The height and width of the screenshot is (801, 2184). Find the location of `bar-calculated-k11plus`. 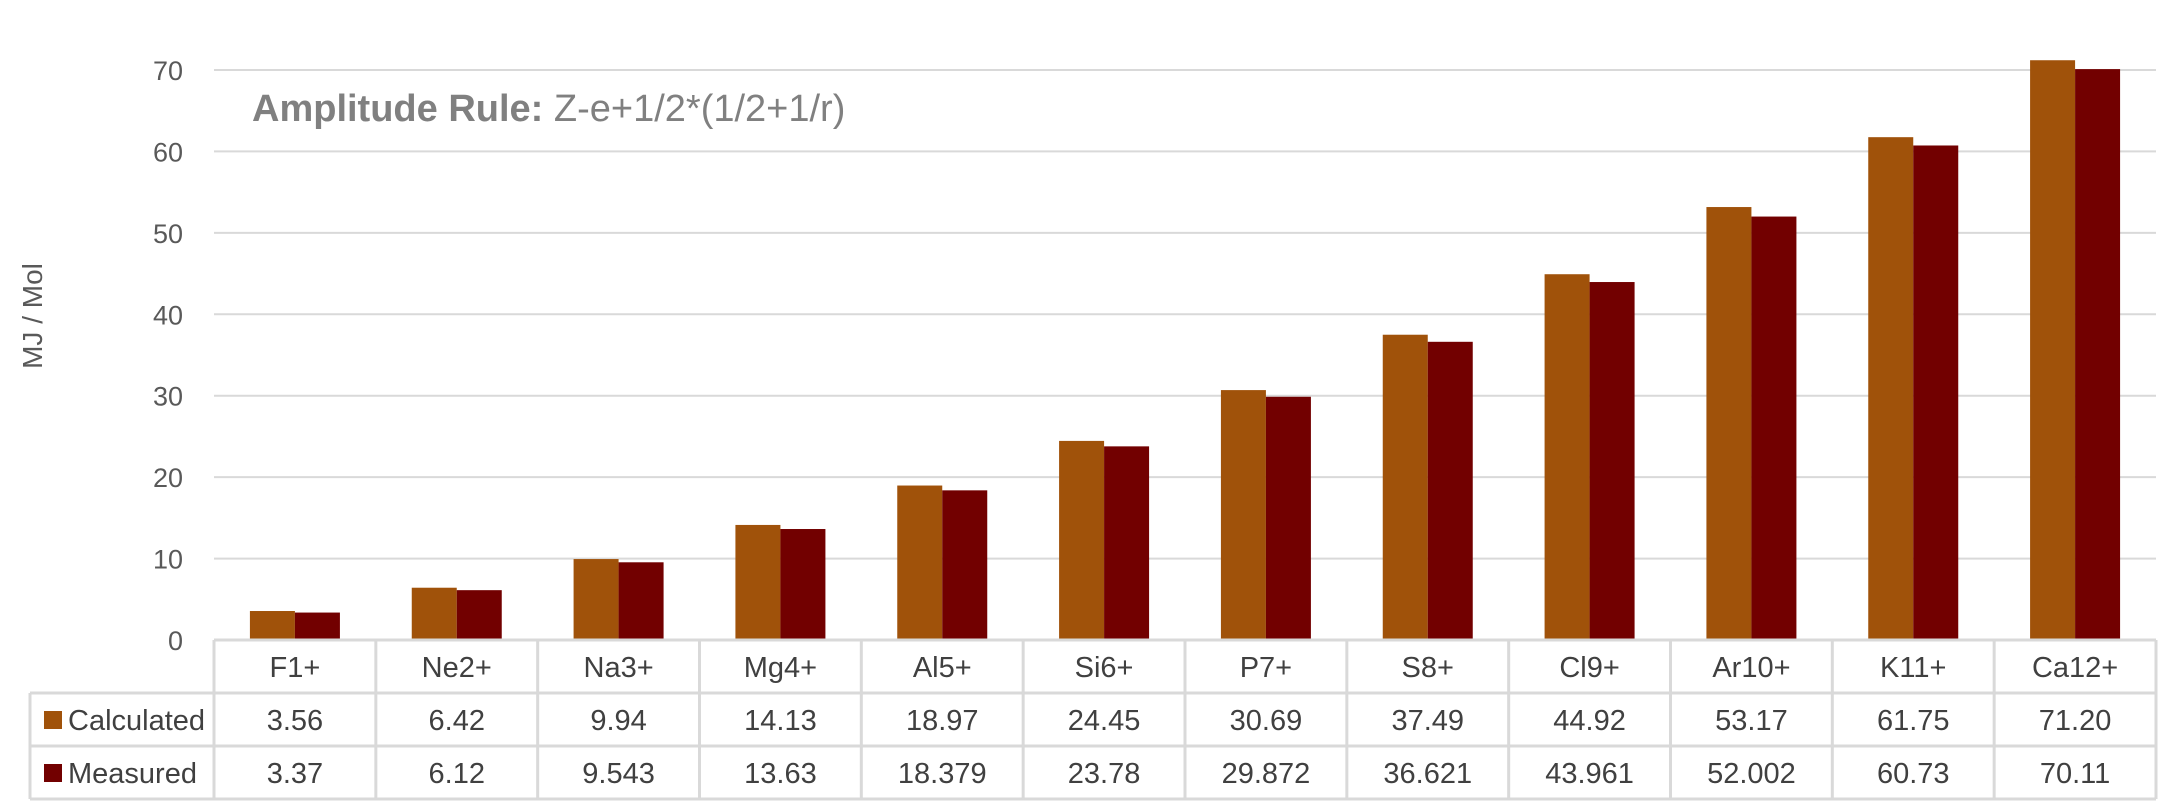

bar-calculated-k11plus is located at coordinates (1891, 388).